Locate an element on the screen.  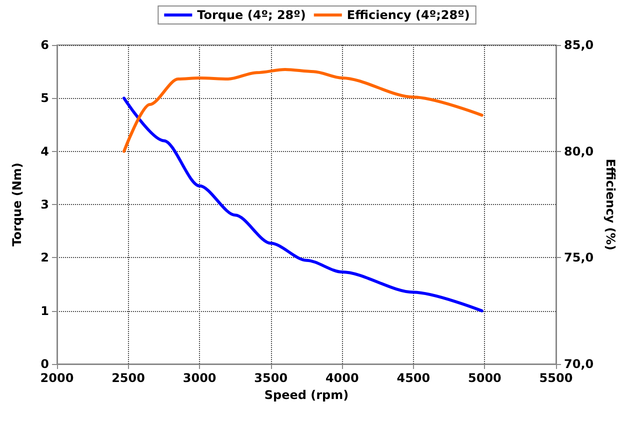
legend-label: Efficiency (4º;28º) is located at coordinates (408, 15).